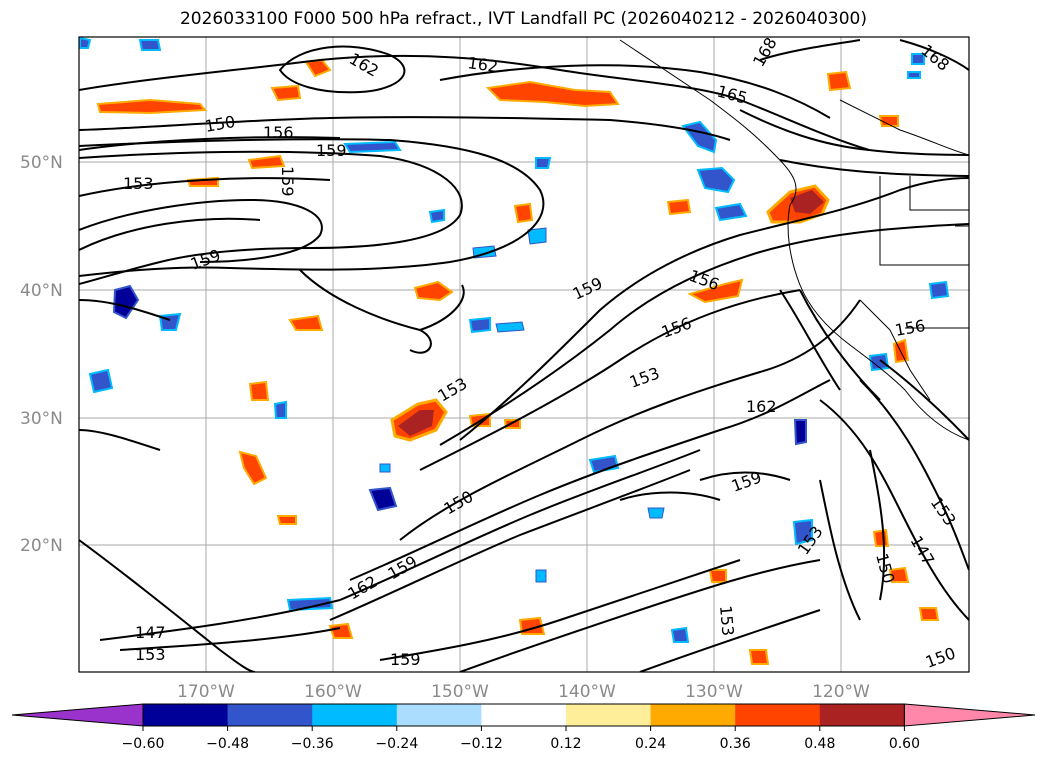 This screenshot has height=765, width=1047. Describe the element at coordinates (77, 715) in the screenshot. I see `colorbar-extend-low` at that location.